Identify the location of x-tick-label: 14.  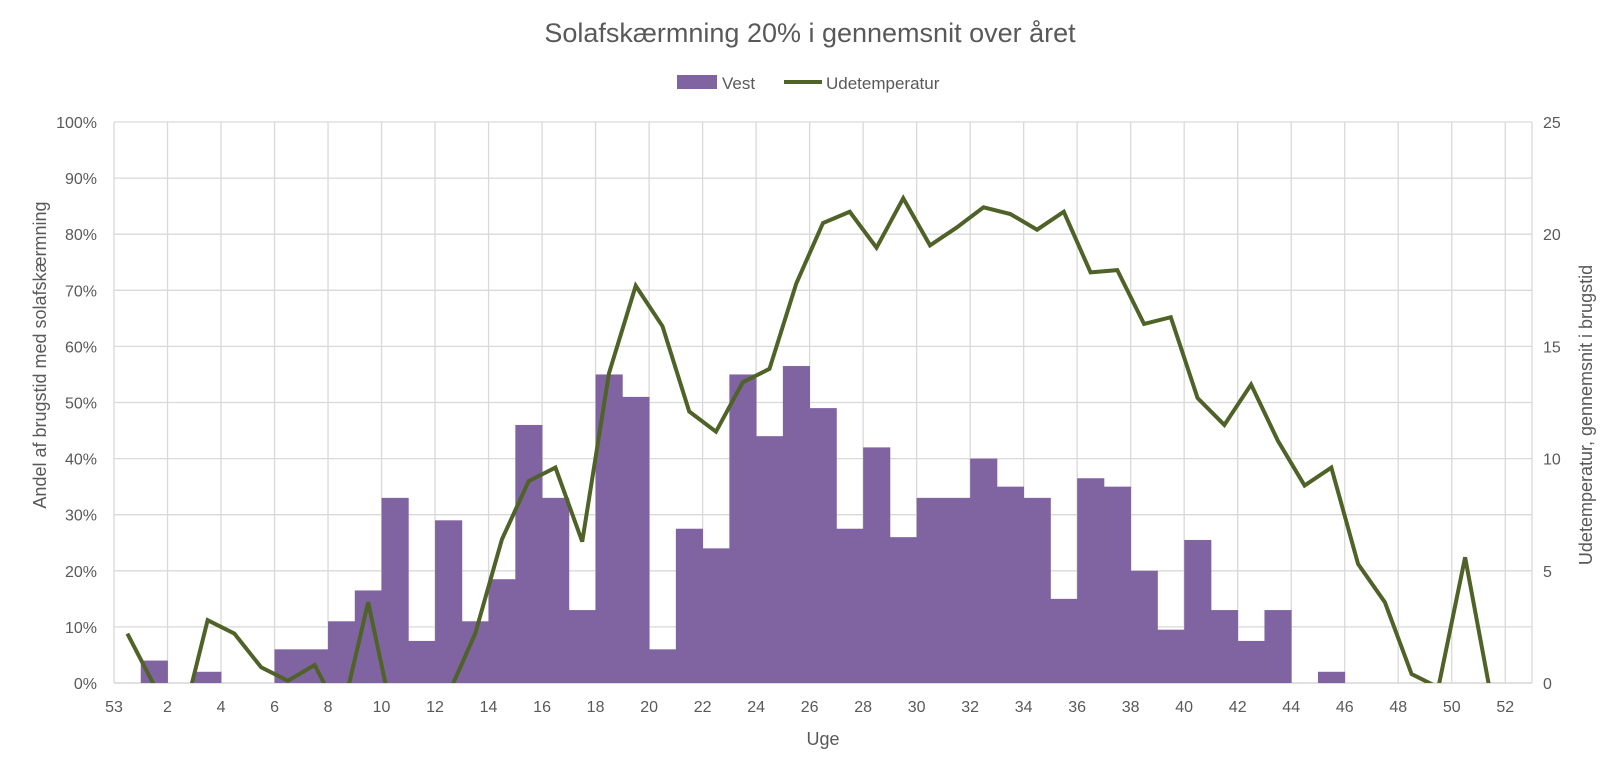
(489, 707).